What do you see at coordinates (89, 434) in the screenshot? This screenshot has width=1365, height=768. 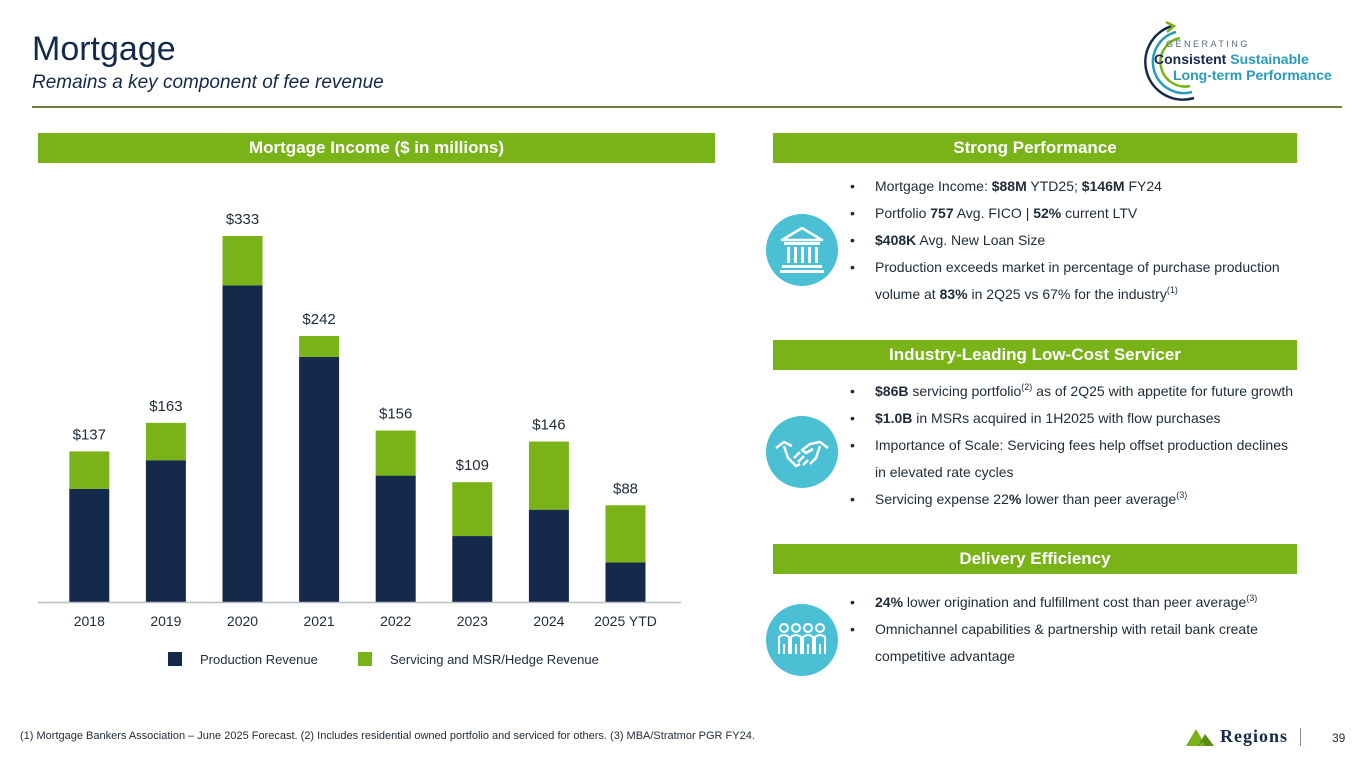 I see `bar-total-label: $137` at bounding box center [89, 434].